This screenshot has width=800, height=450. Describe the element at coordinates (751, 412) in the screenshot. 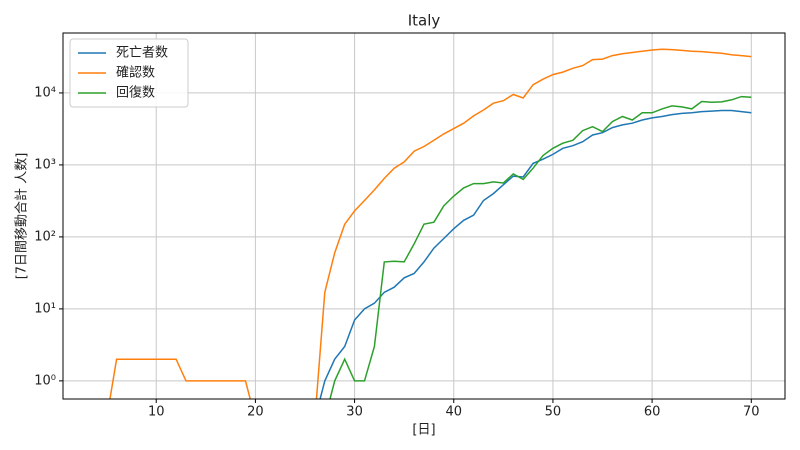

I see `x-tick-label: 70` at that location.